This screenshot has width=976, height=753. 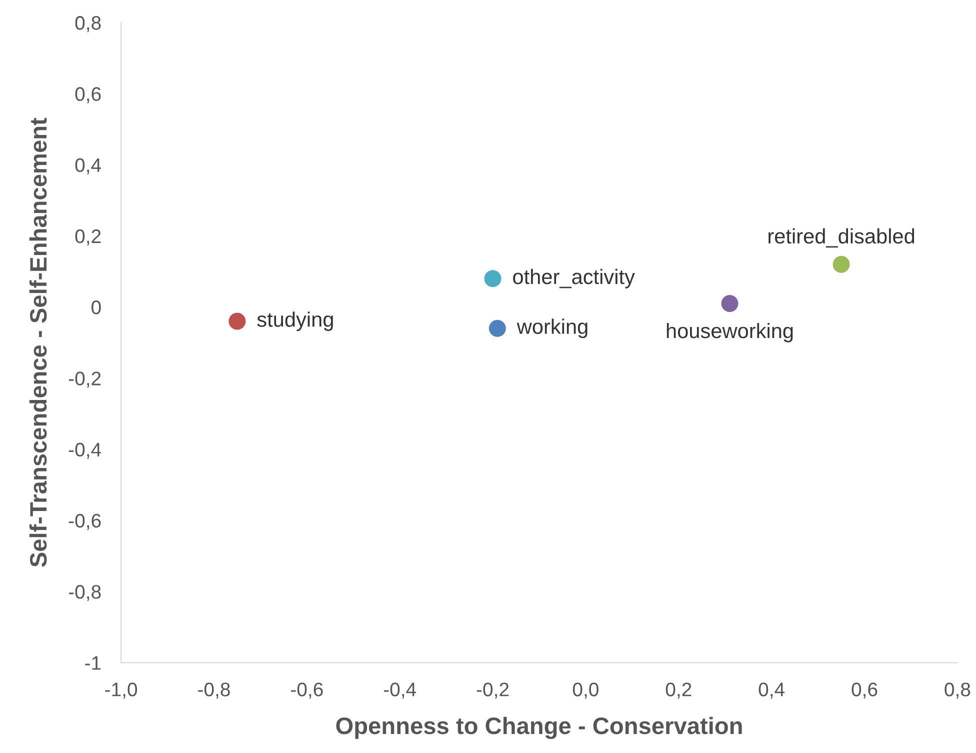 What do you see at coordinates (84, 522) in the screenshot?
I see `y-tick-label: -0,6` at bounding box center [84, 522].